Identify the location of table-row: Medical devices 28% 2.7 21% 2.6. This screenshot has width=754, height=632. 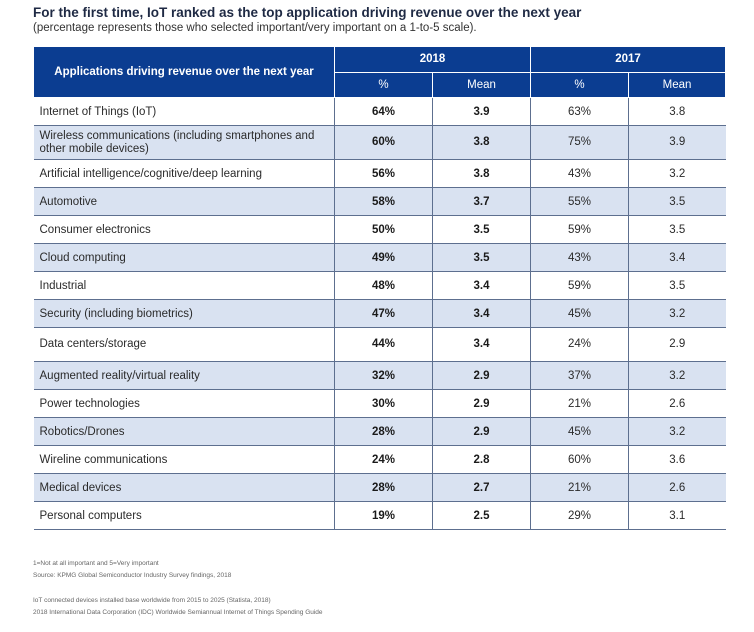
(379, 487).